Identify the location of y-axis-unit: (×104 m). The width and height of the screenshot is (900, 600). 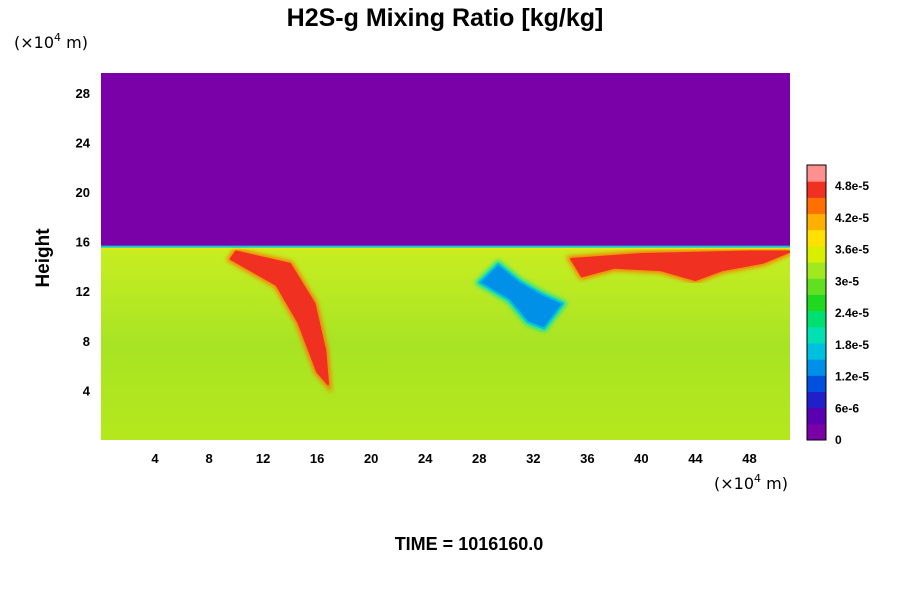
(51, 41).